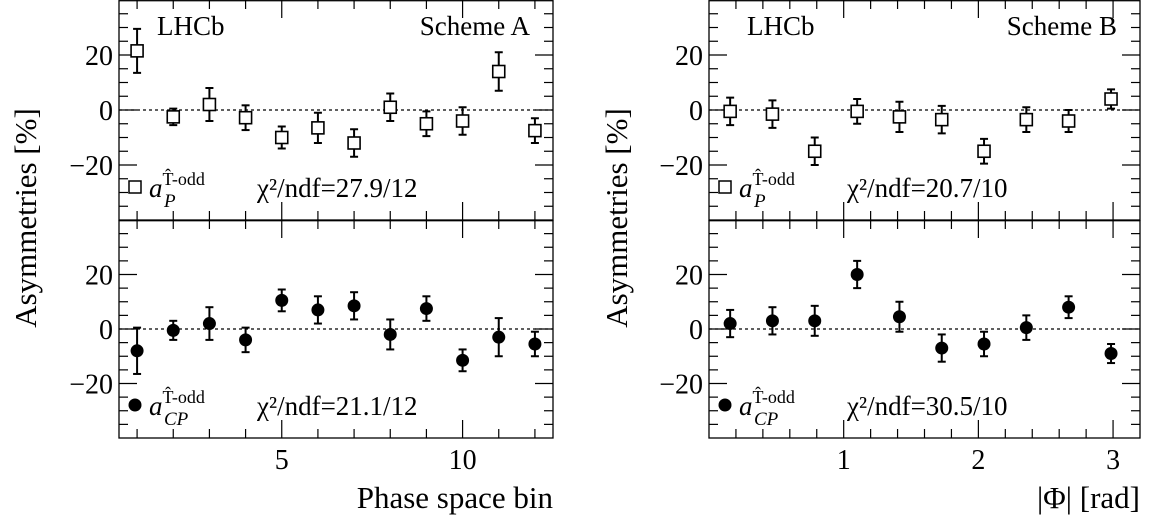 This screenshot has height=521, width=1152. I want to click on x-tick-label: 2, so click(978, 460).